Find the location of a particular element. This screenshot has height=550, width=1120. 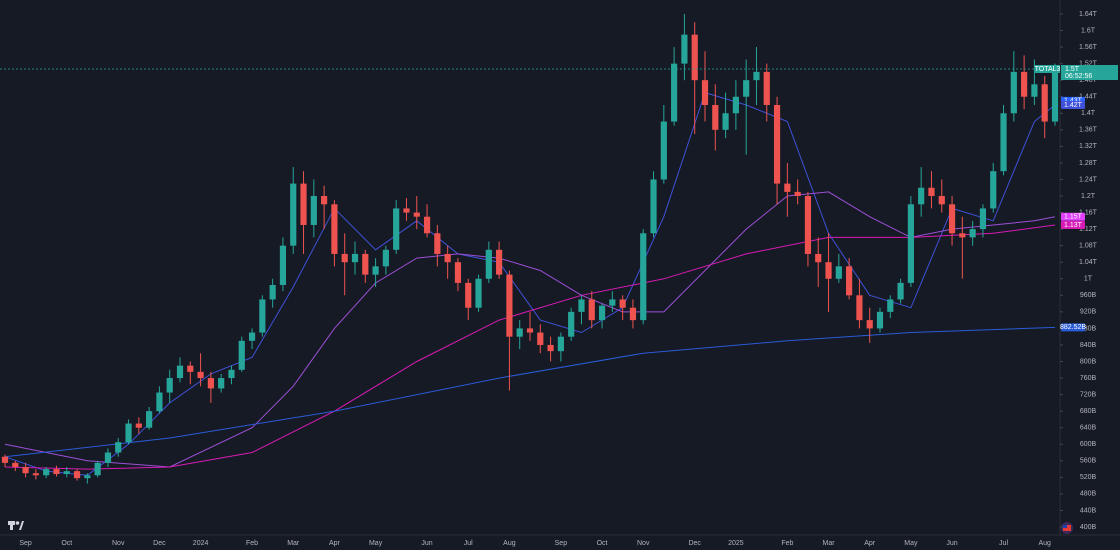

y-tick-label: 480B is located at coordinates (1088, 494).